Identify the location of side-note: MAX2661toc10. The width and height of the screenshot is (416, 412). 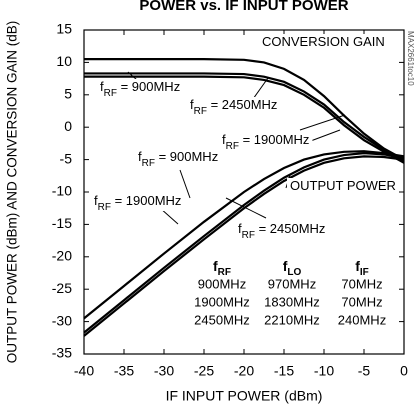
(410, 58).